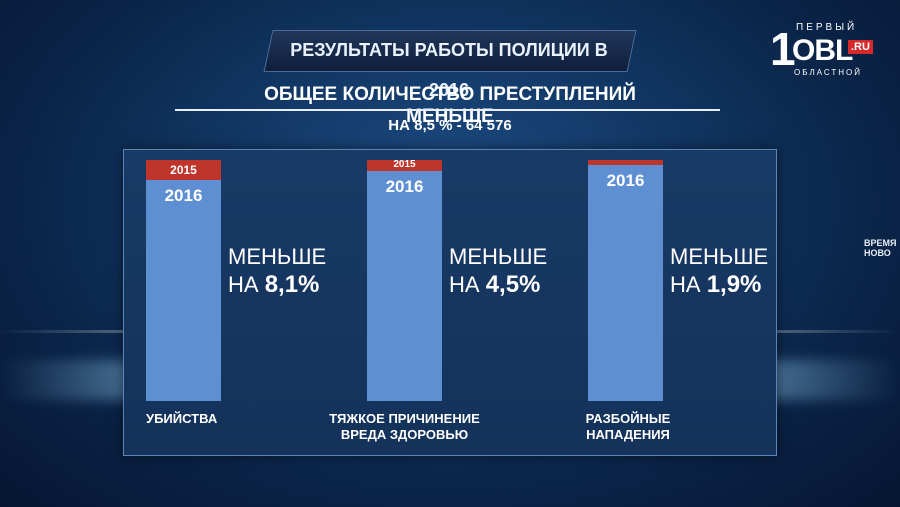 This screenshot has height=507, width=900. What do you see at coordinates (783, 49) in the screenshot?
I see `logo-digit: 1` at bounding box center [783, 49].